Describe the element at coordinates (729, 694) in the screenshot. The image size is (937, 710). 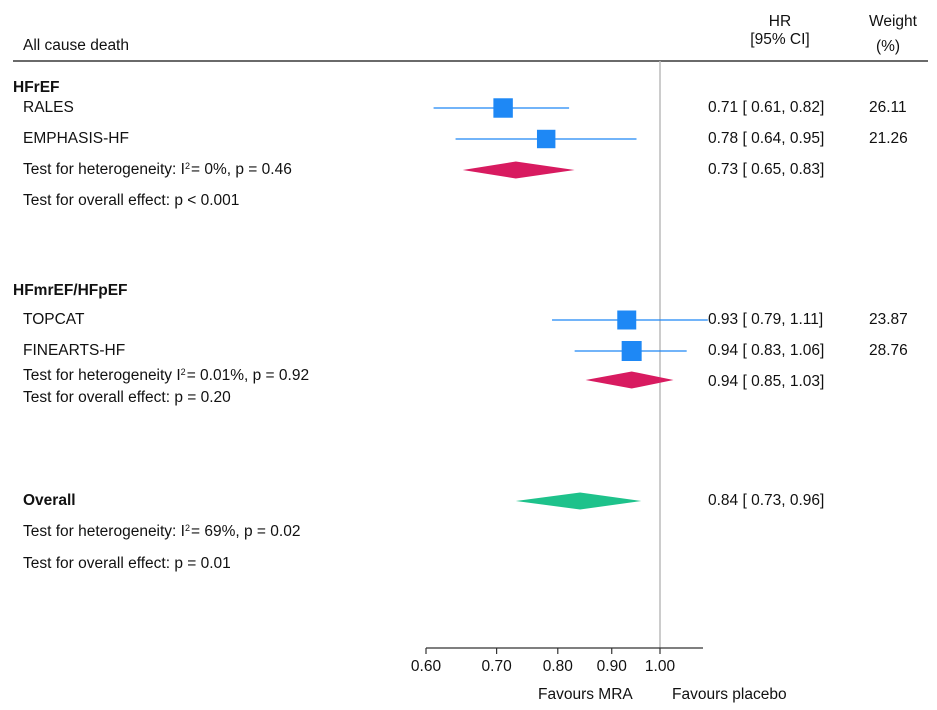
I see `favours-placebo-label: Favours placebo` at that location.